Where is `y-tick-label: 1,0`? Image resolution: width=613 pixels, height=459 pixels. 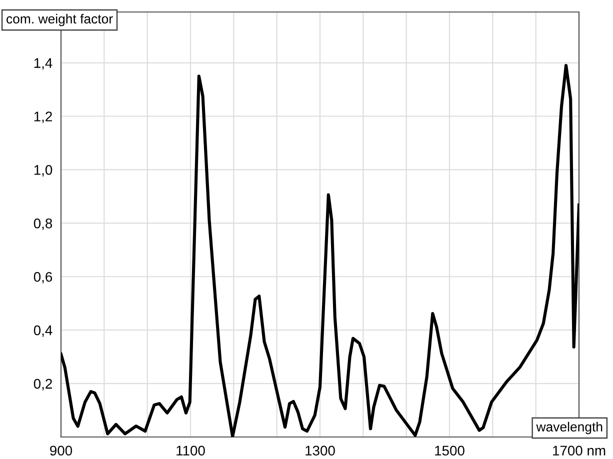 y-tick-label: 1,0 is located at coordinates (43, 171).